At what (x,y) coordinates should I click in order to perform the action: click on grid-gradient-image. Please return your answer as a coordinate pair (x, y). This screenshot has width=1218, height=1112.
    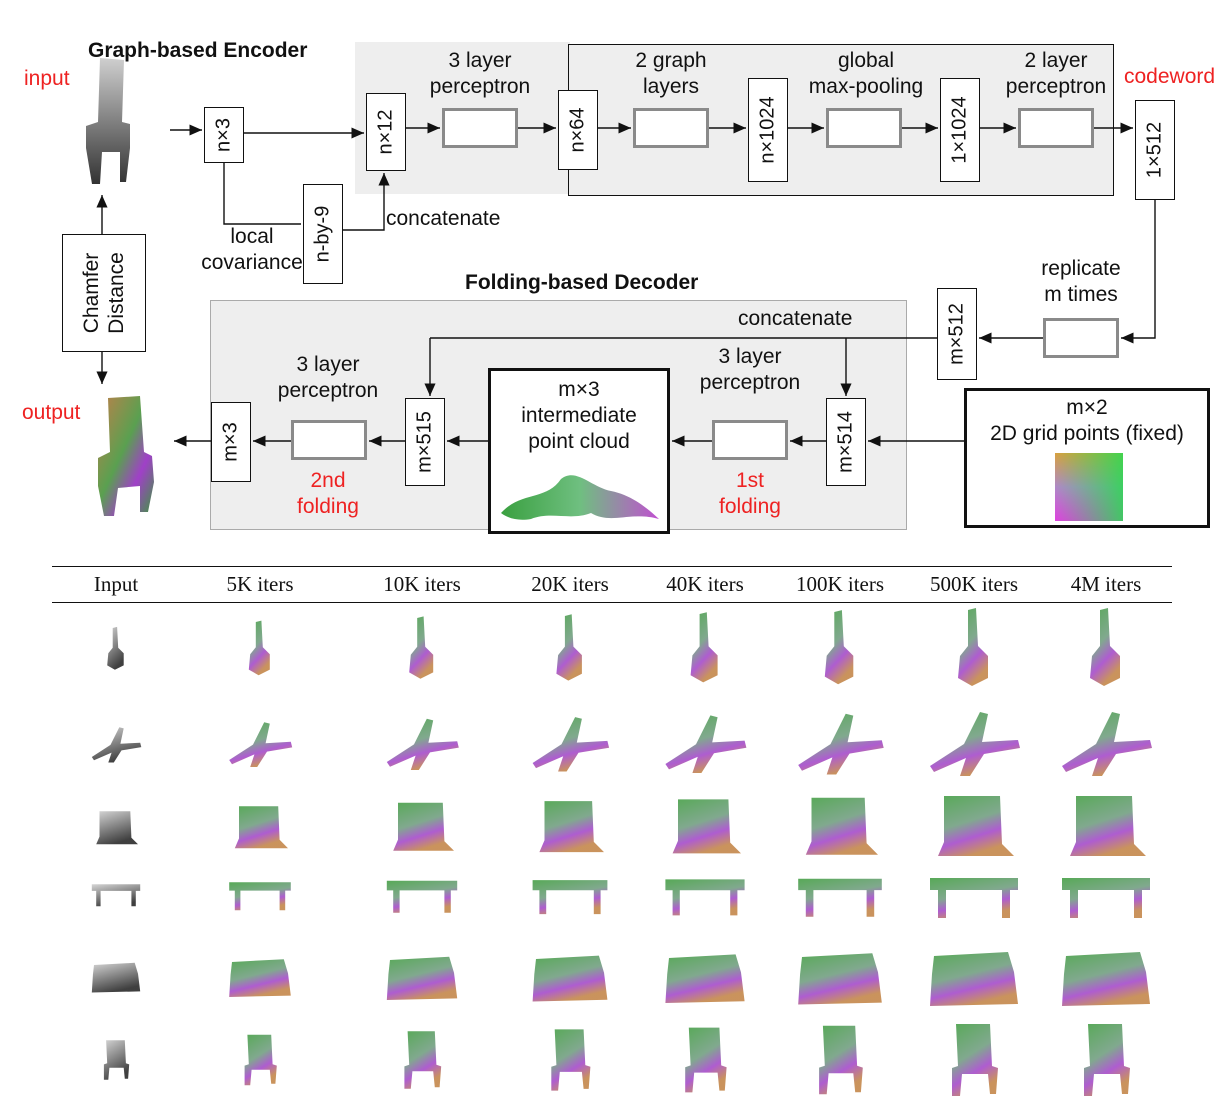
    Looking at the image, I should click on (1089, 487).